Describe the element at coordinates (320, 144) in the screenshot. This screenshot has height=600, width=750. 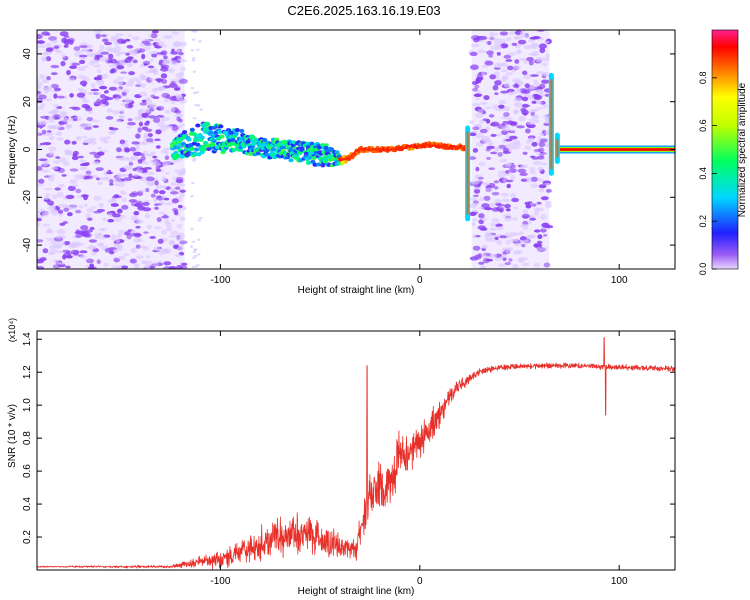
I see `signal-track` at that location.